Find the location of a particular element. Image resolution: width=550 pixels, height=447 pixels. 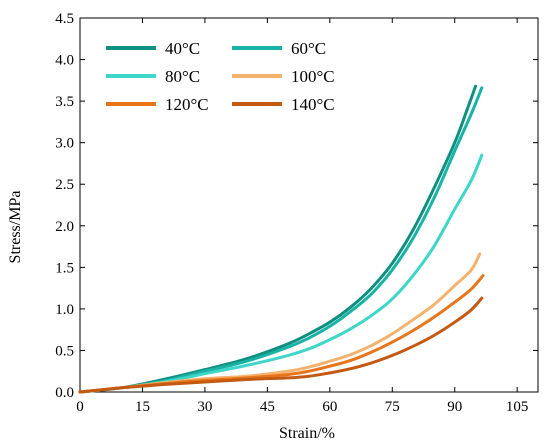

y-axis-label: Stress/MPa is located at coordinates (15, 227).